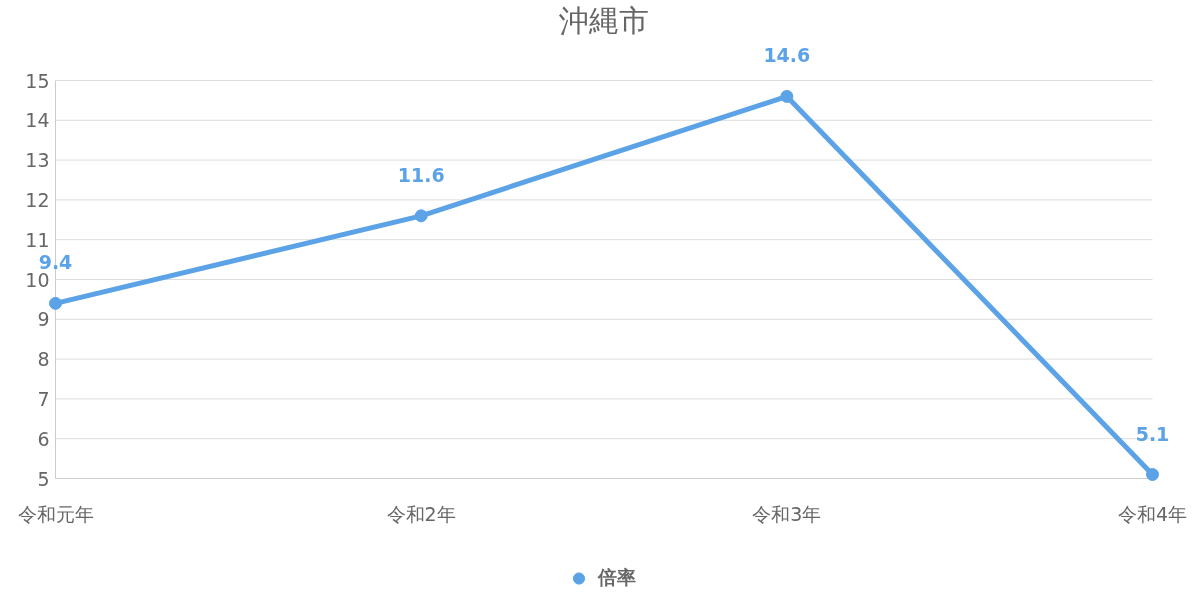  I want to click on x-tick-label: 令和元年, so click(55, 513).